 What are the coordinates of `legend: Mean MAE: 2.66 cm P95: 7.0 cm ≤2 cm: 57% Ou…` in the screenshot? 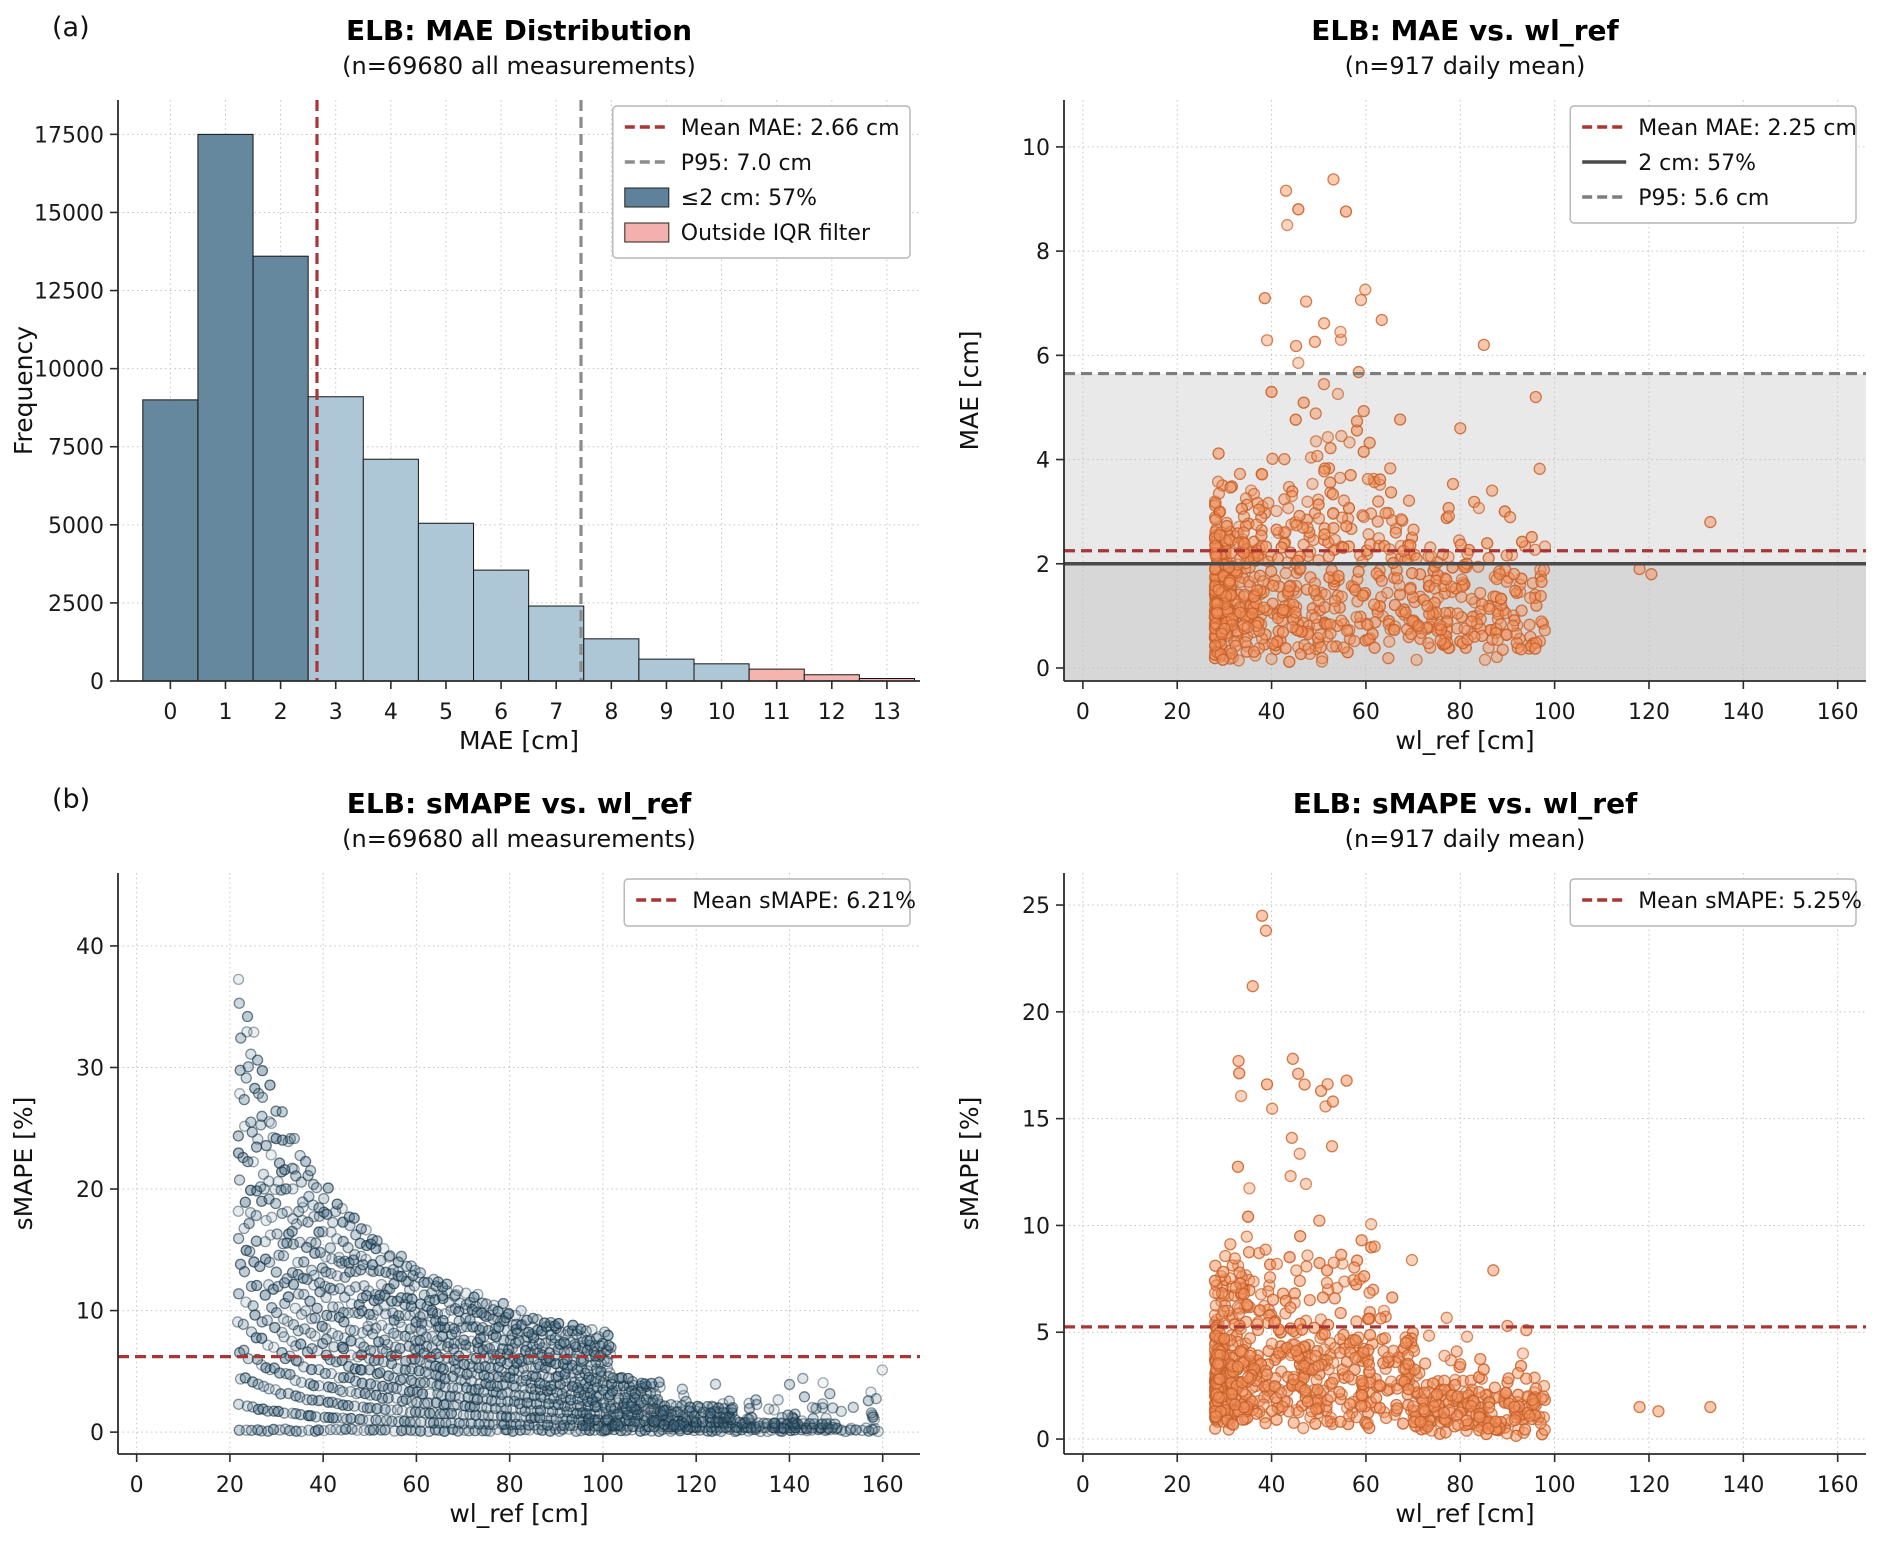 It's located at (761, 182).